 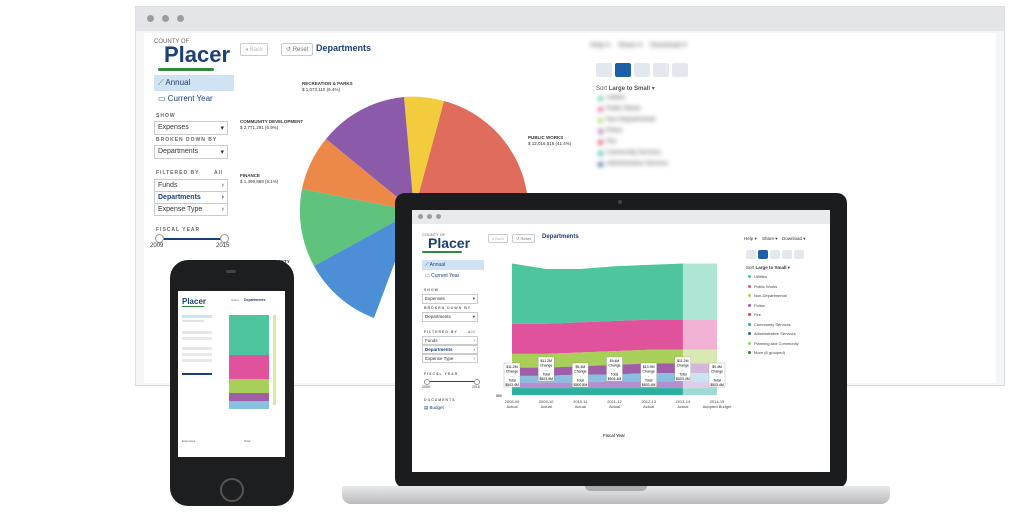 I want to click on x-axis-title: Fiscal Year, so click(x=614, y=435).